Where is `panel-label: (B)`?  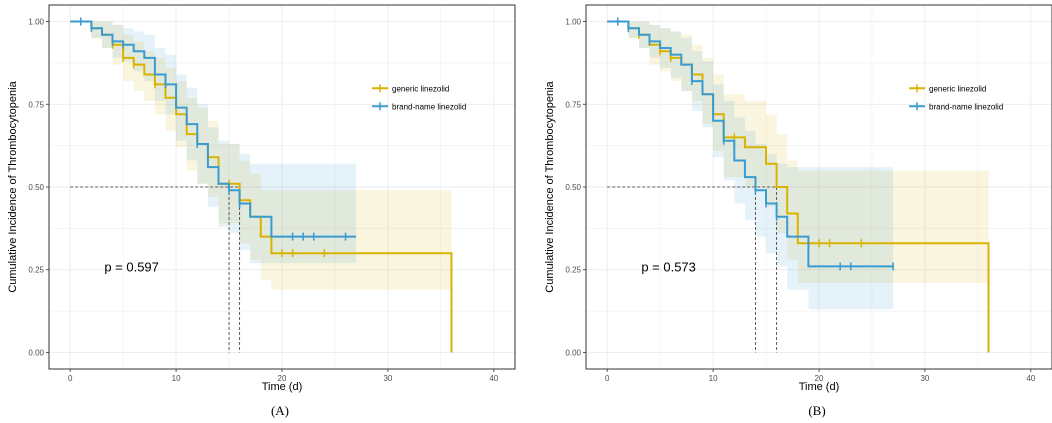 panel-label: (B) is located at coordinates (816, 410).